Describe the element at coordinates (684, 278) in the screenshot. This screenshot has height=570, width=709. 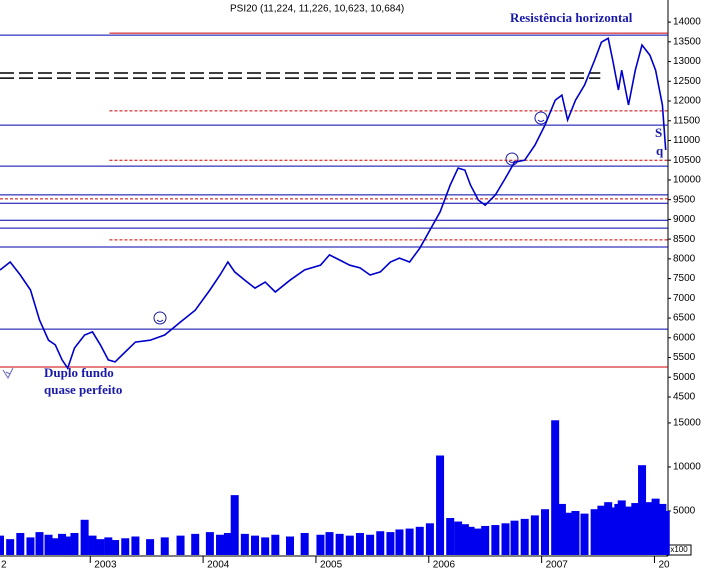
I see `y-tick-label: 7500` at that location.